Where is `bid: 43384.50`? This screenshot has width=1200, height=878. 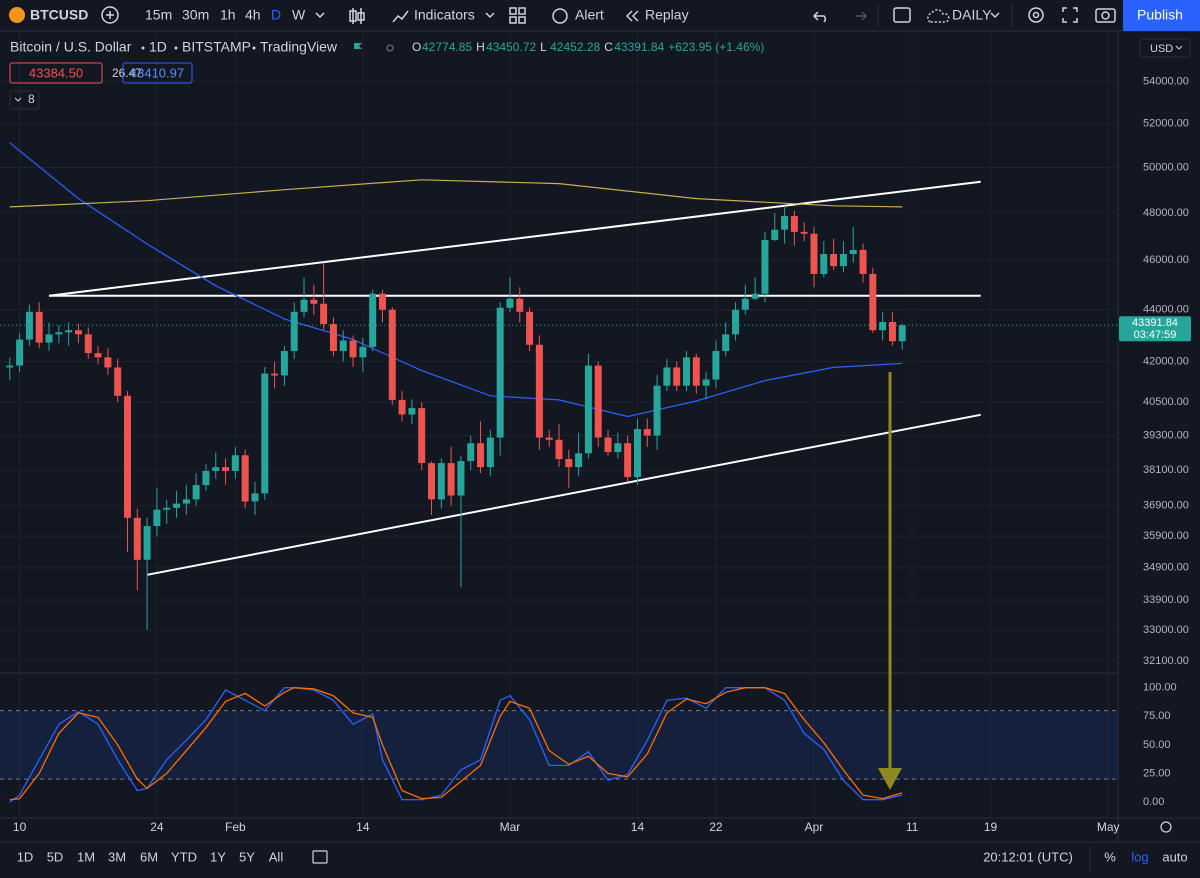
bid: 43384.50 is located at coordinates (56, 72).